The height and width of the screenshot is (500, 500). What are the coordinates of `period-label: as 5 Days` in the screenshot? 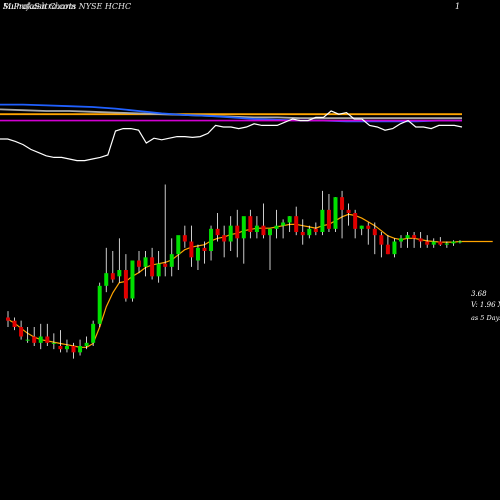 It's located at (485, 318).